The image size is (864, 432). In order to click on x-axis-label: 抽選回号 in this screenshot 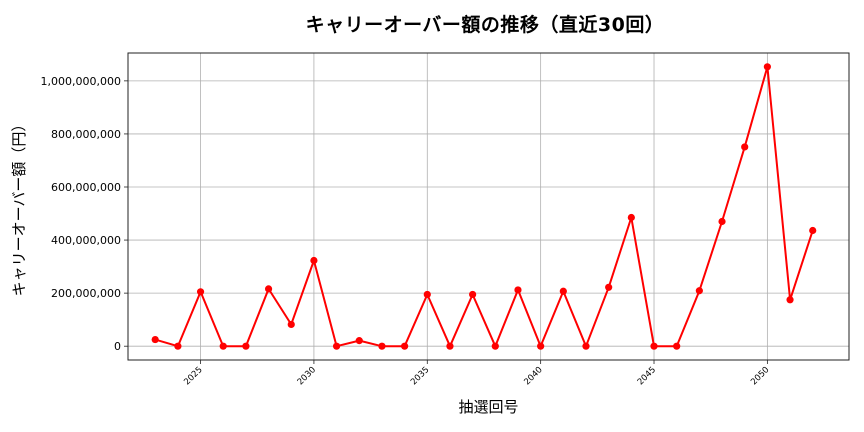, I will do `click(488, 407)`.